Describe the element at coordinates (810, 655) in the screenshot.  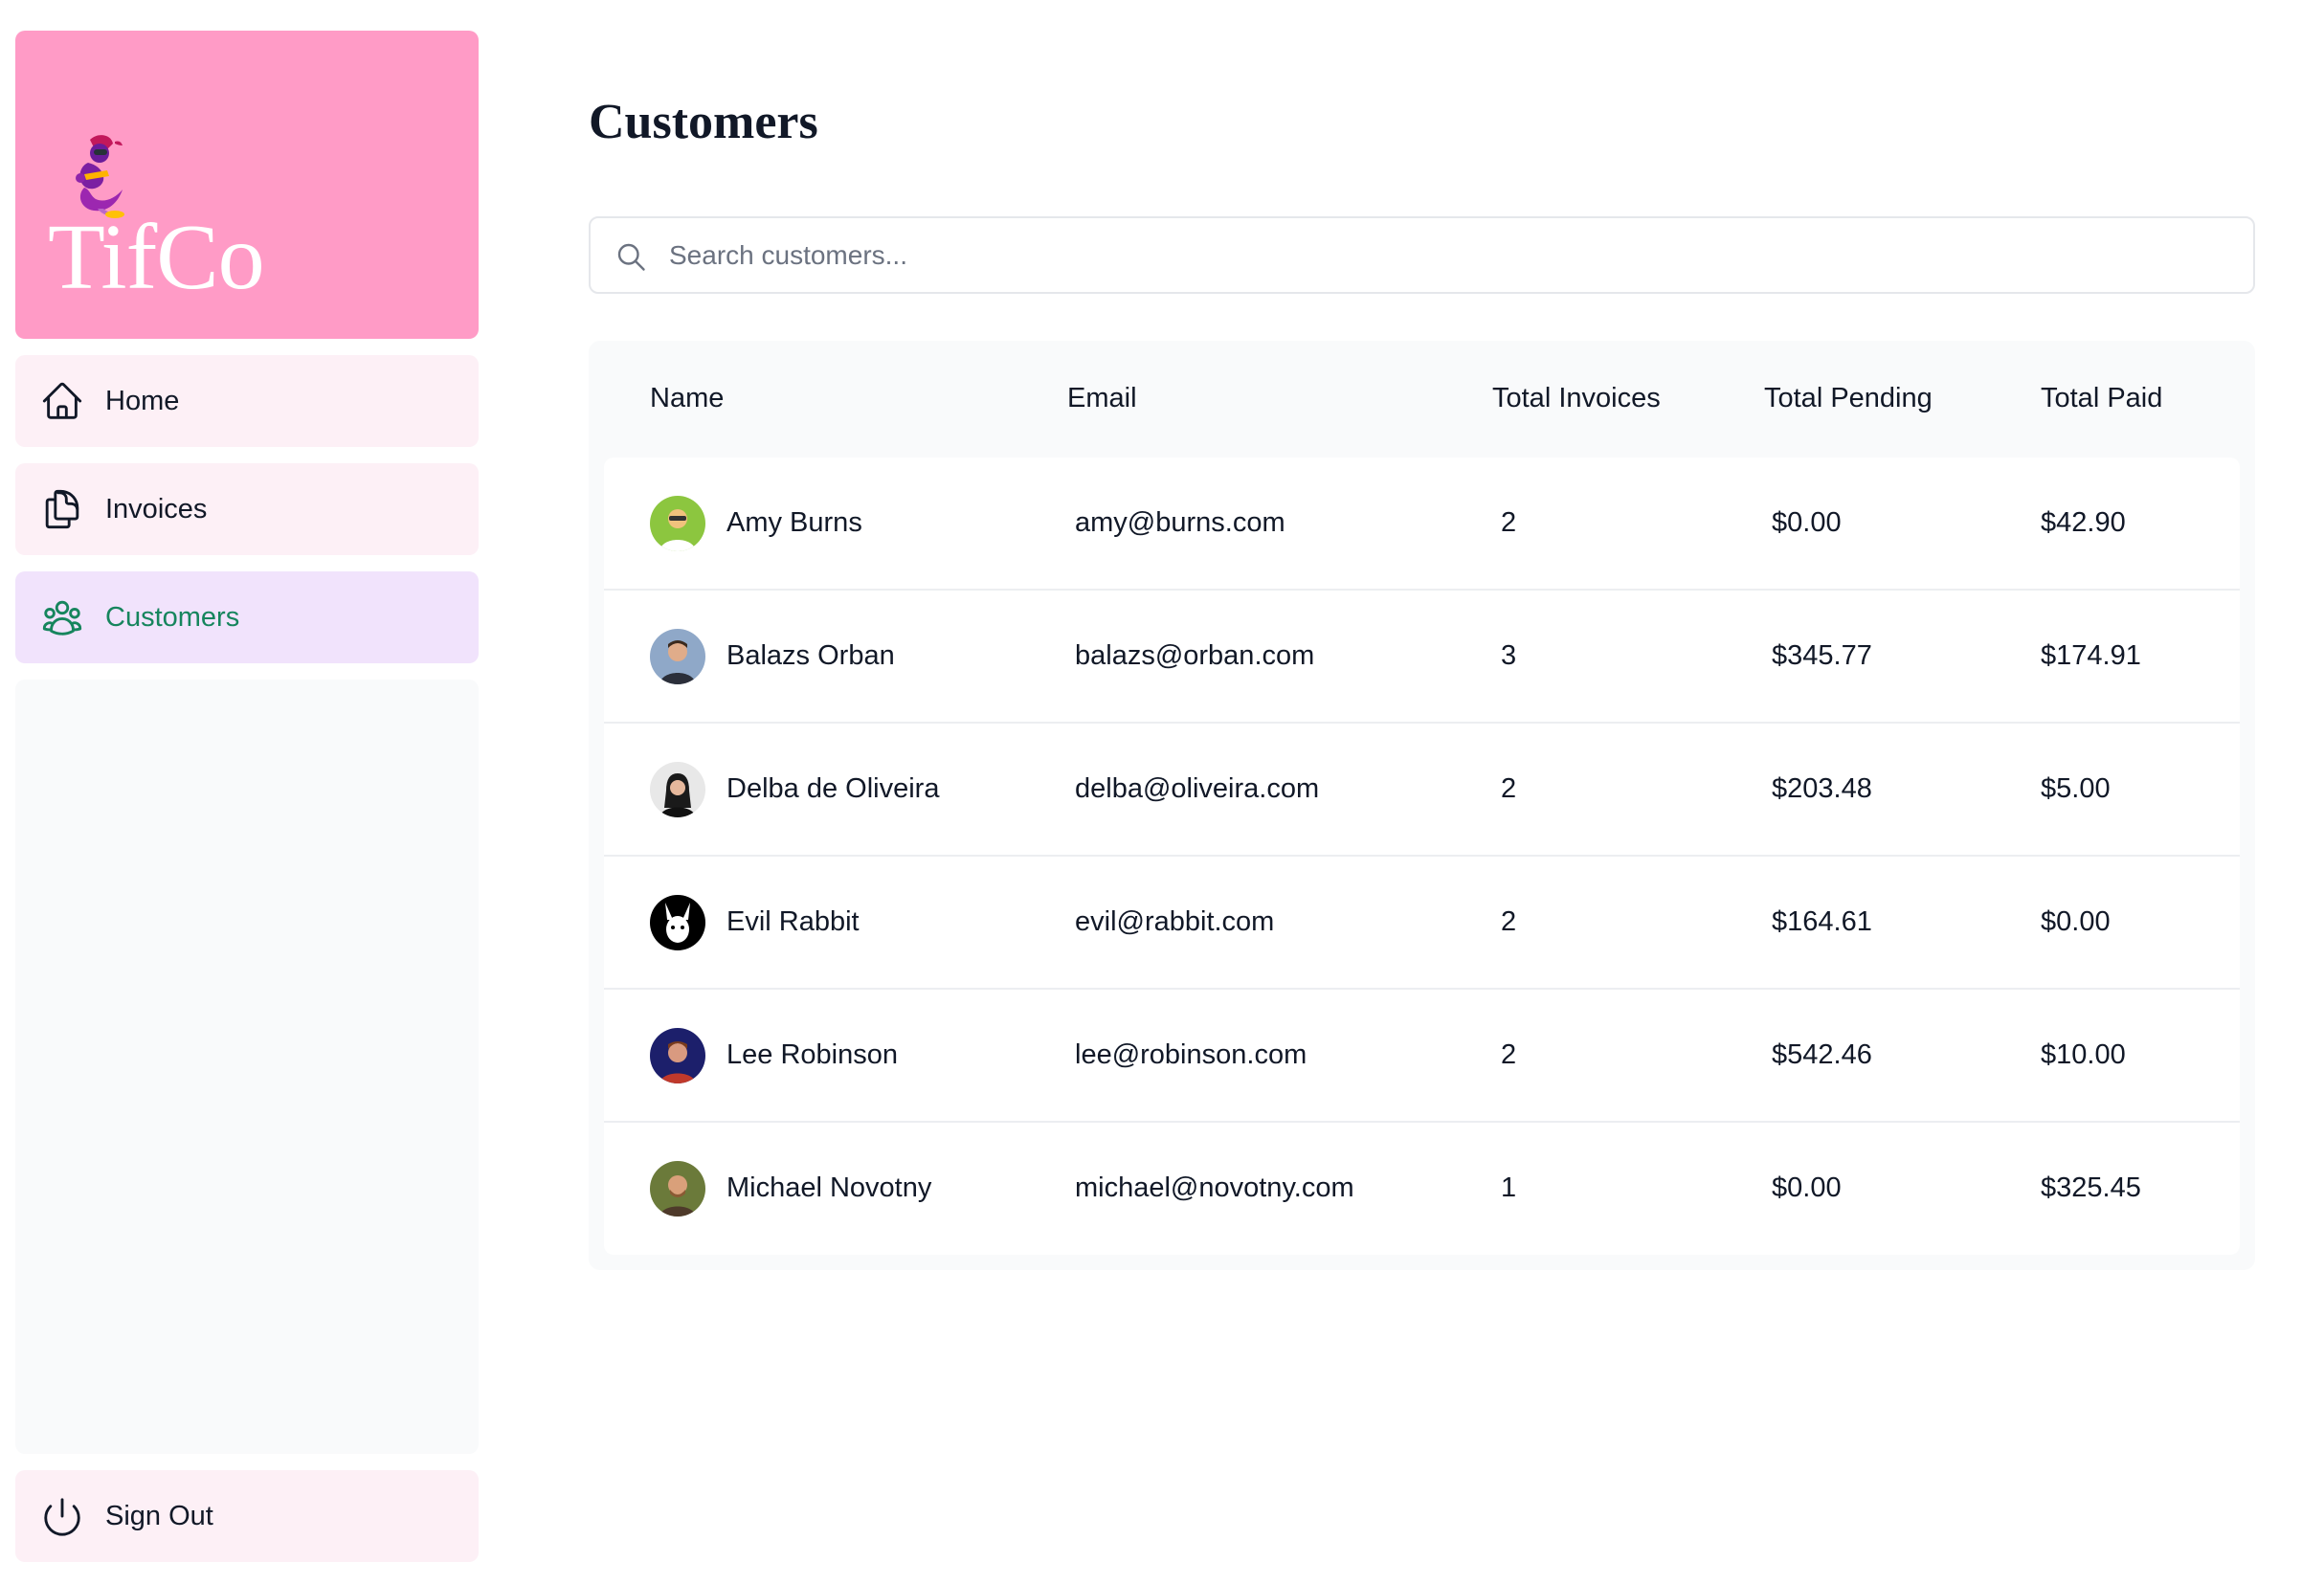
I see `customer-name: Balazs Orban` at that location.